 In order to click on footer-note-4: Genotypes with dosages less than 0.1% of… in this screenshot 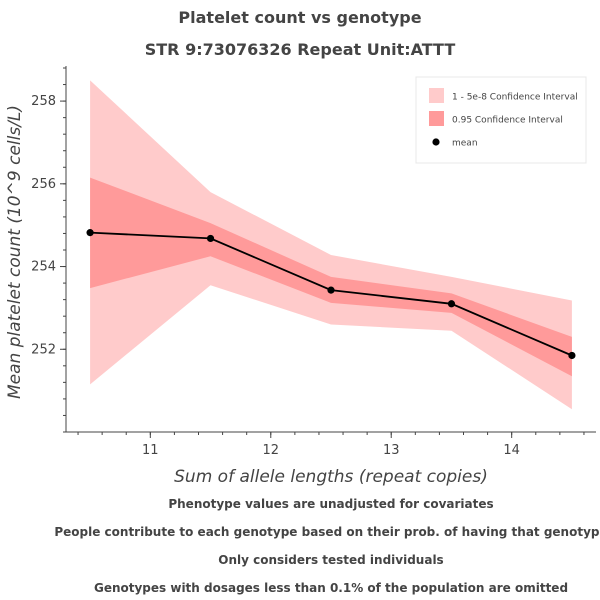, I will do `click(331, 588)`.